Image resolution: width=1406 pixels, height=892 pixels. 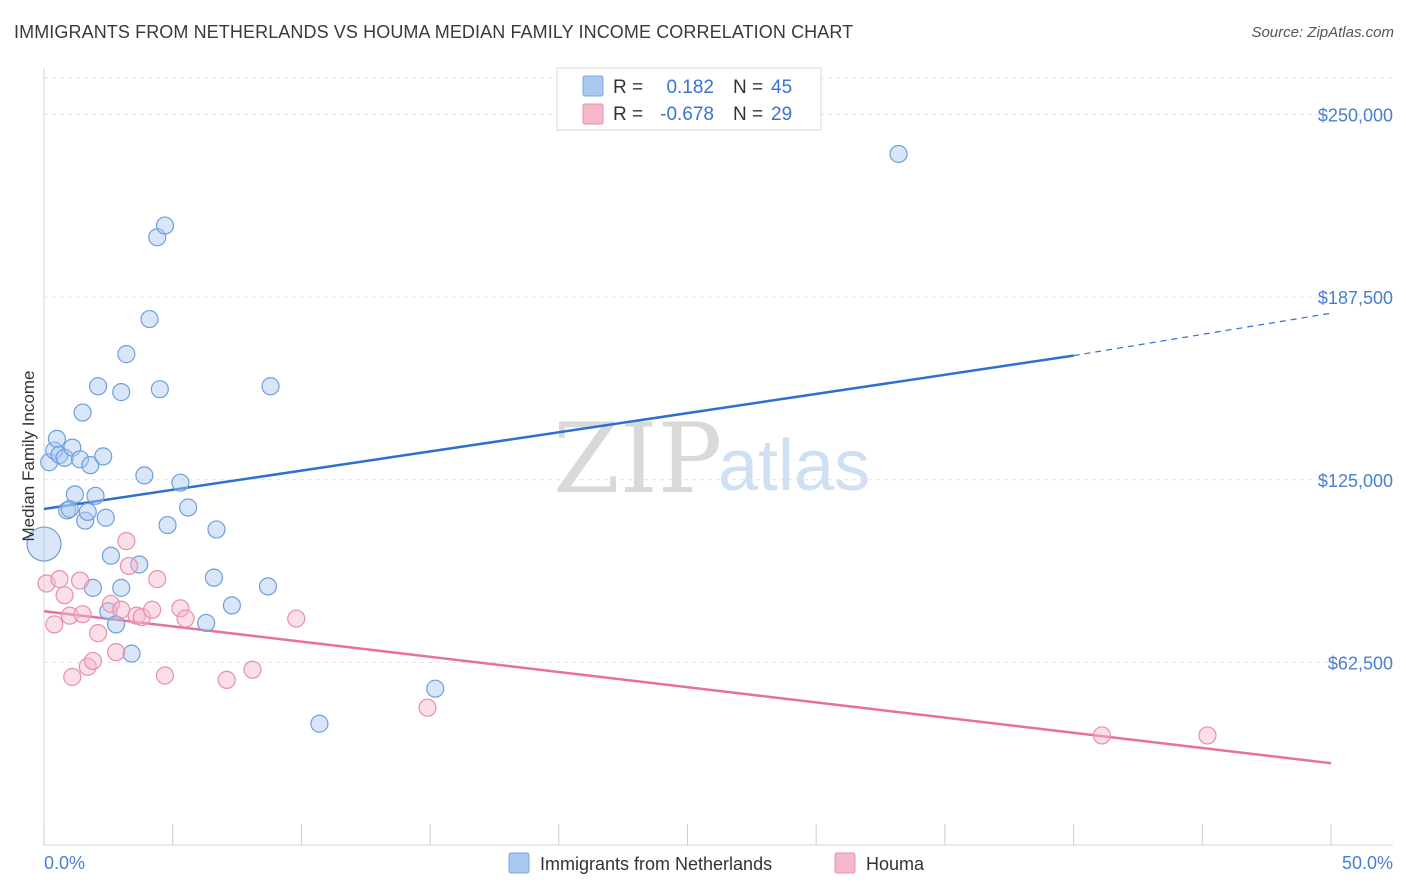 I want to click on trend-line-netherlands-extension, so click(x=1202, y=334).